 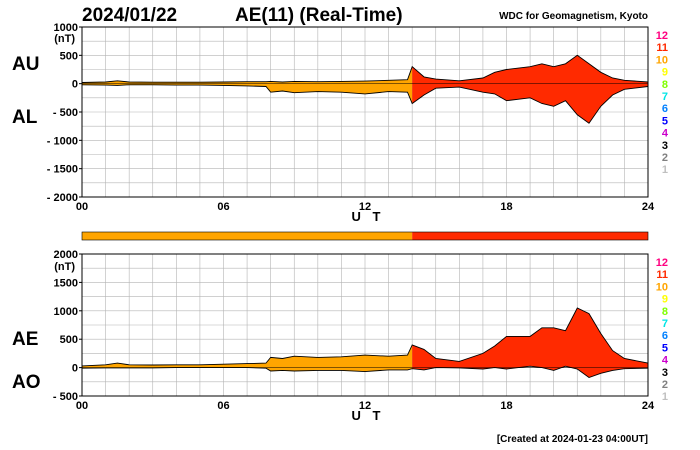 I want to click on al-label: AL, so click(x=25, y=117).